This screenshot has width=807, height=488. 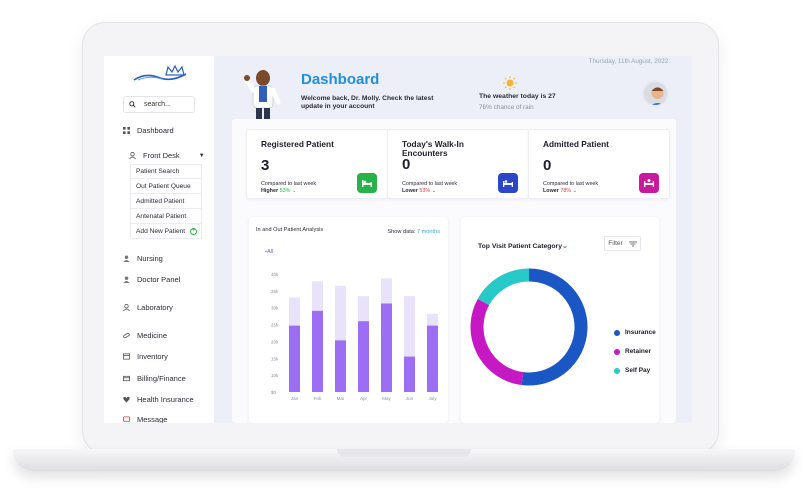 I want to click on box-icon, so click(x=126, y=356).